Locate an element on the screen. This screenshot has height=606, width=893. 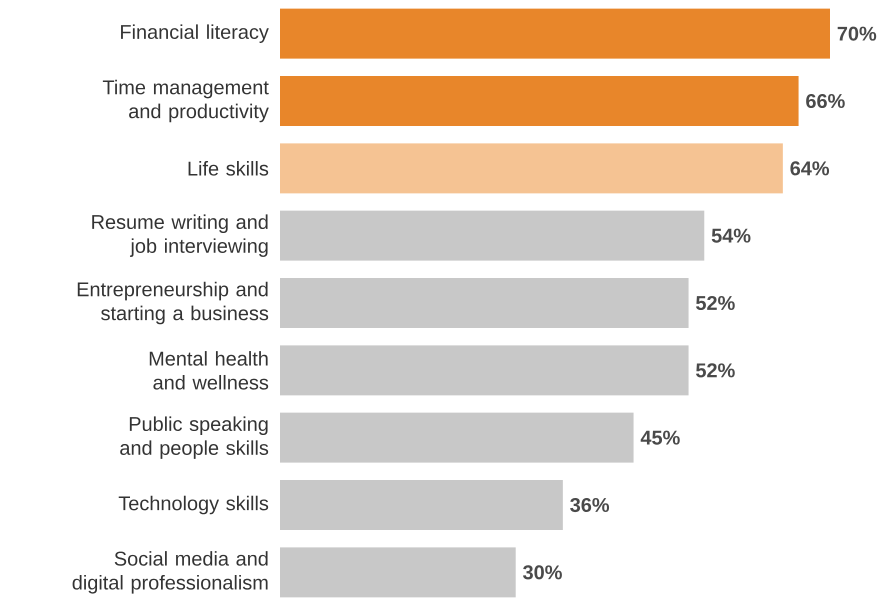
y-tick-label: Technology skills is located at coordinates (193, 505).